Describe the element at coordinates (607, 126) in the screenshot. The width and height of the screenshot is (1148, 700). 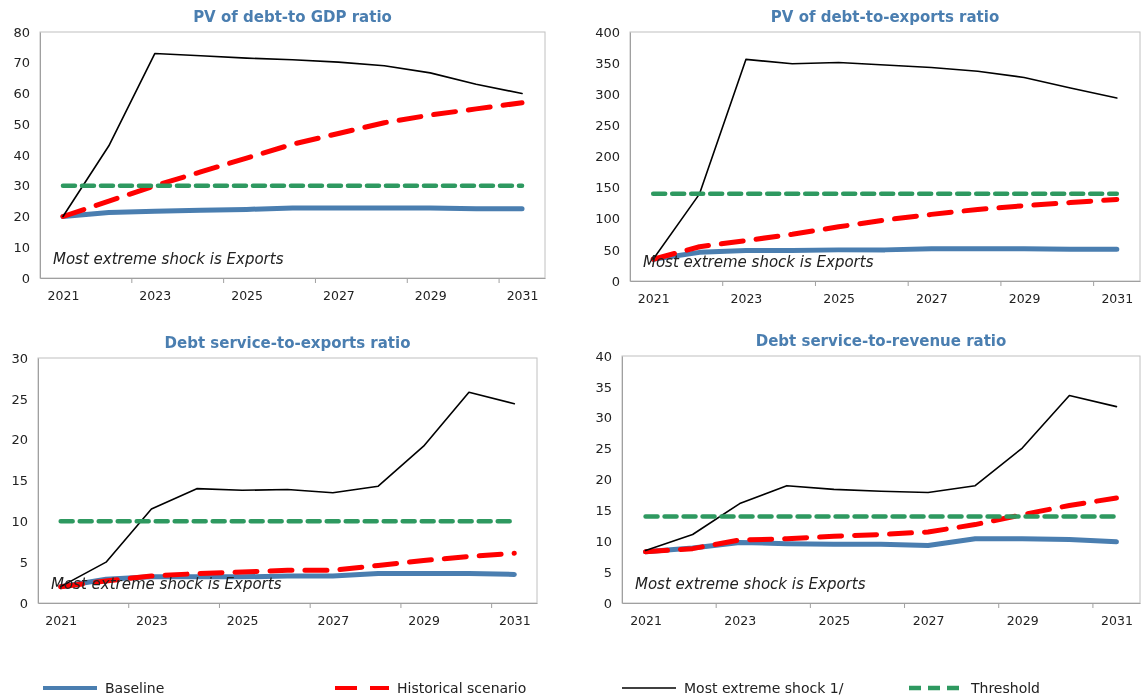
I see `y-tick-label: 250` at that location.